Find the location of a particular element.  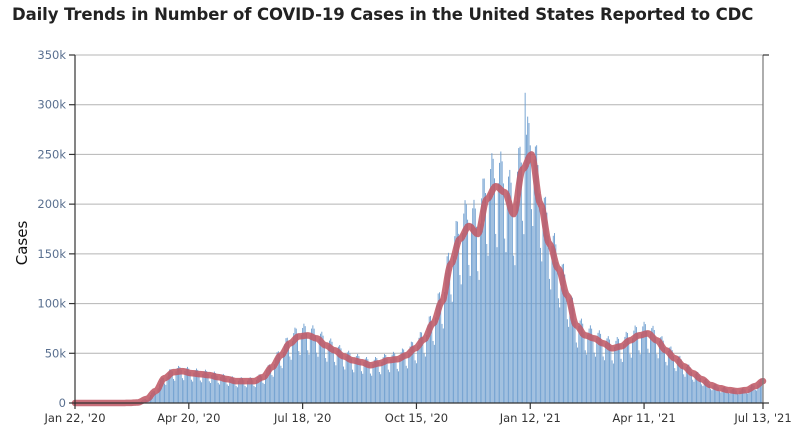

y-tick-label: 150k is located at coordinates (51, 254).